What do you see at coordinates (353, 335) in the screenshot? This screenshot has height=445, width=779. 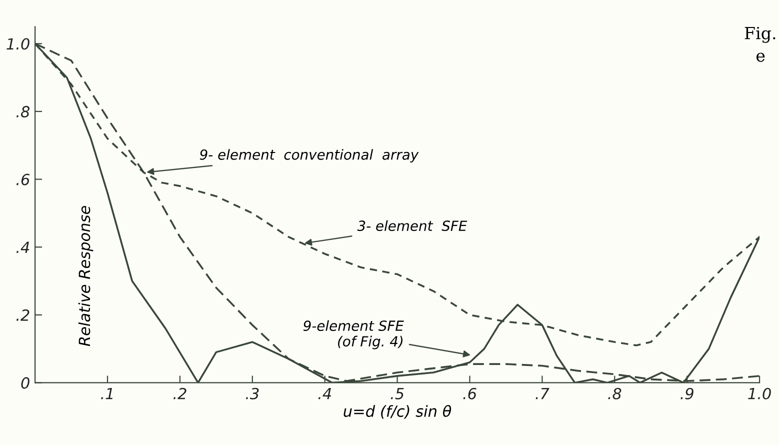 I see `annotation: 9-element SFE (of Fig. 4)` at bounding box center [353, 335].